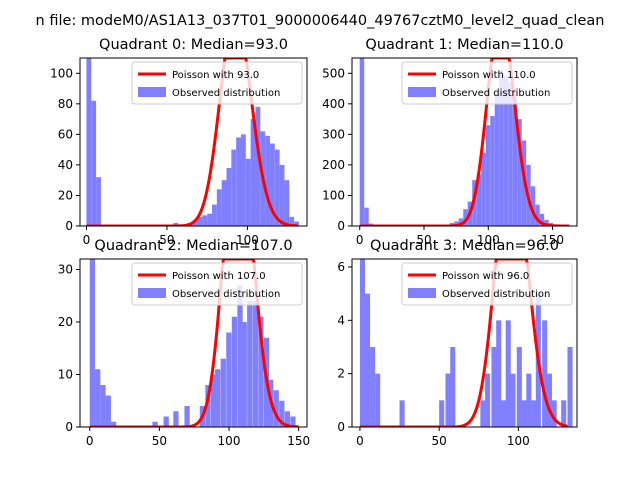  What do you see at coordinates (217, 284) in the screenshot?
I see `legend: Poisson with 107.0 Observed distribution` at bounding box center [217, 284].